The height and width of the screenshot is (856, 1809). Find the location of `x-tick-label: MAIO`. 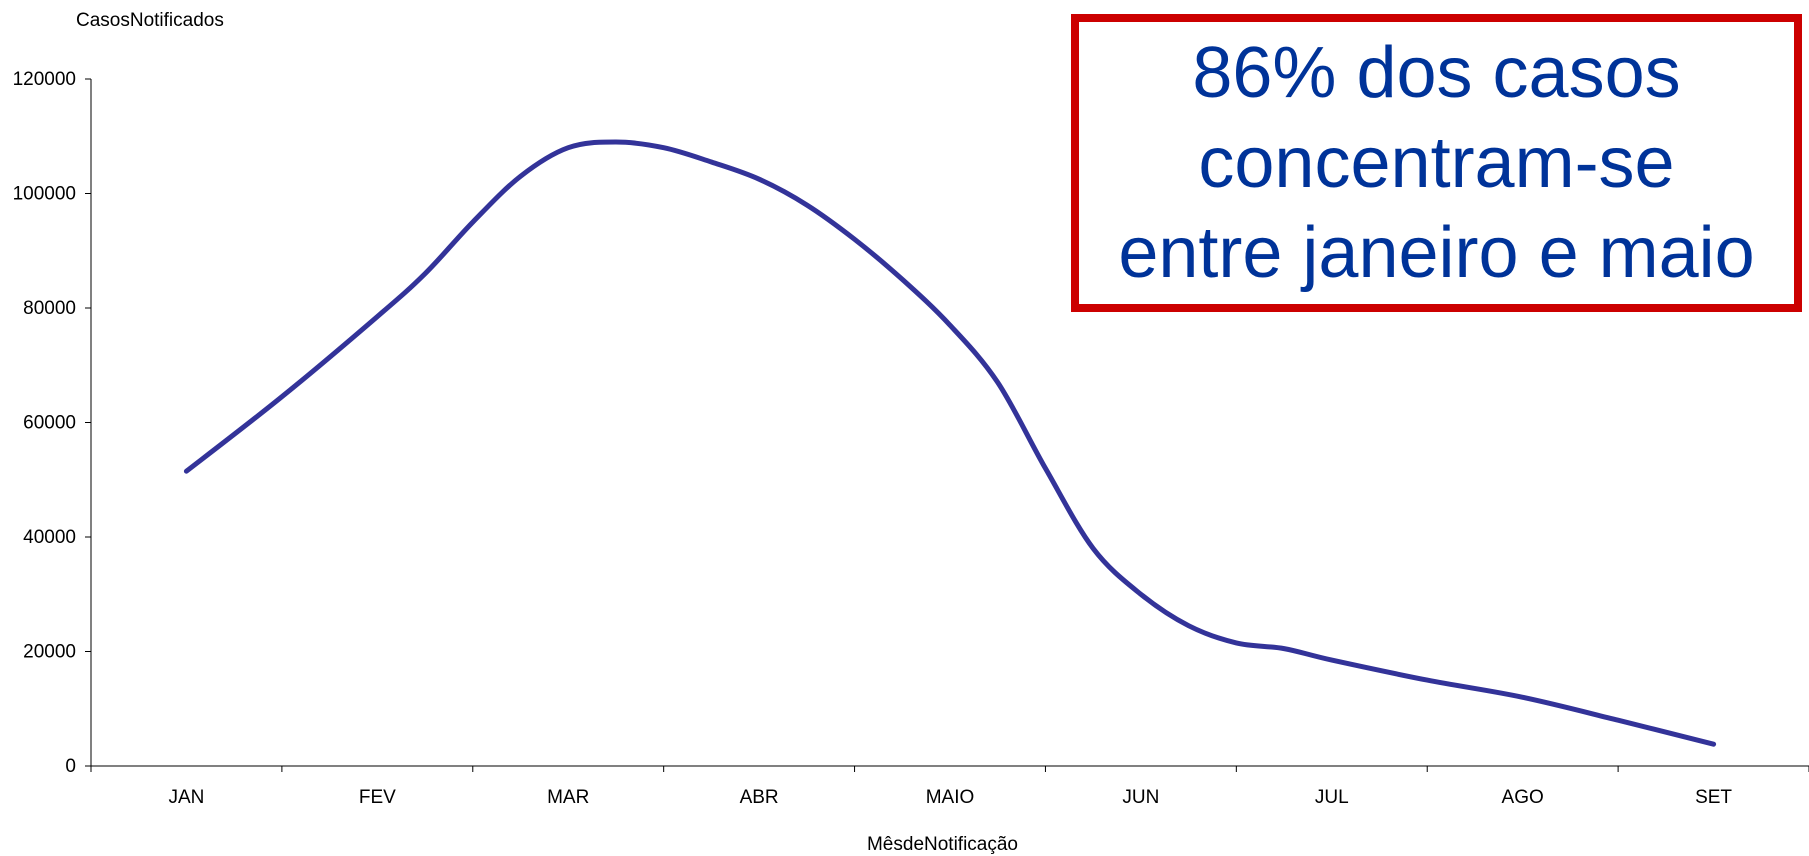

x-tick-label: MAIO is located at coordinates (950, 797).